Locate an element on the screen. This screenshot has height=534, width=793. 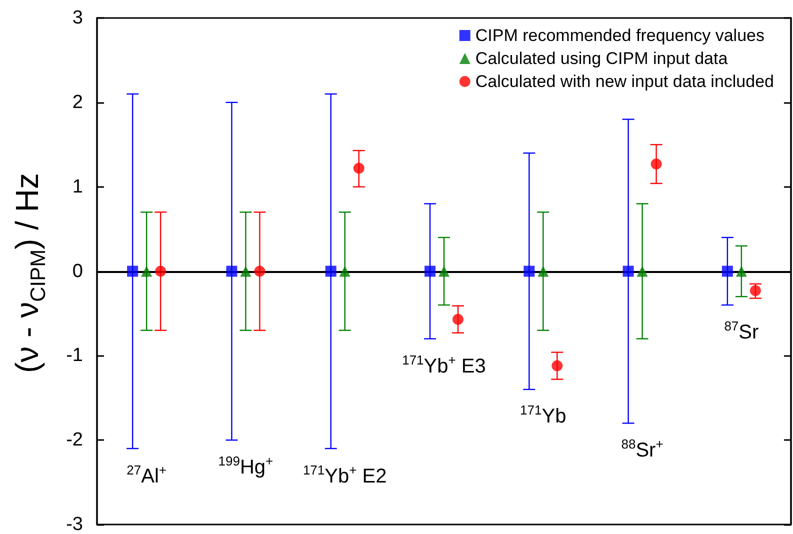
annotation: $^{87}$Sr is located at coordinates (741, 331).